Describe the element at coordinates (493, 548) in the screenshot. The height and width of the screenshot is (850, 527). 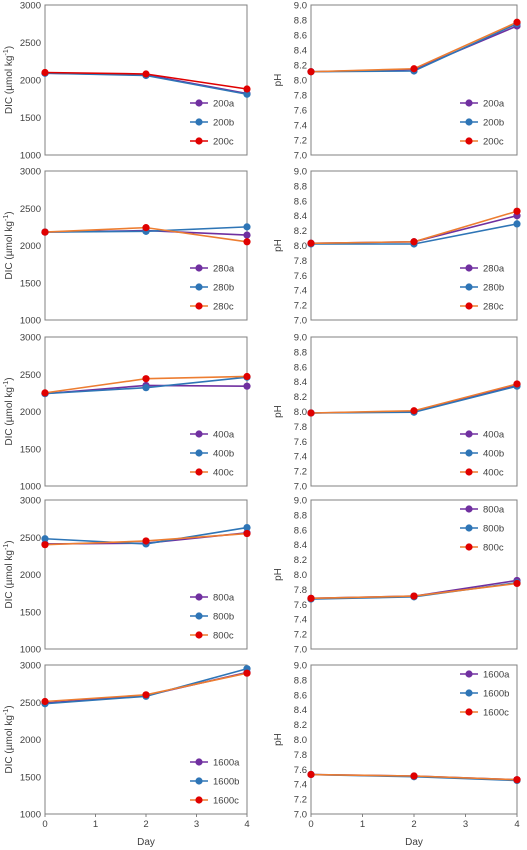
I see `legend-label: 800c` at that location.